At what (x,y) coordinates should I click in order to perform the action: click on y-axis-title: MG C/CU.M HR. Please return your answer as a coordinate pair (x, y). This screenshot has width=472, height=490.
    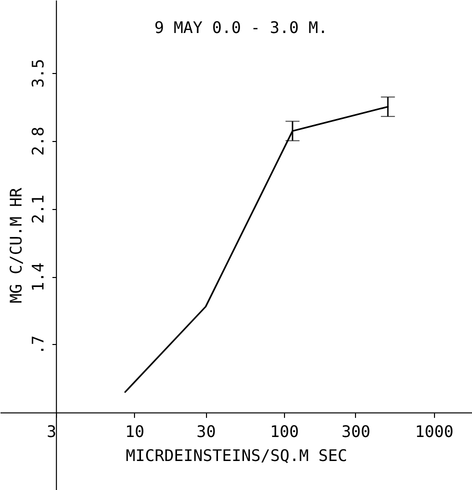
    Looking at the image, I should click on (16, 245).